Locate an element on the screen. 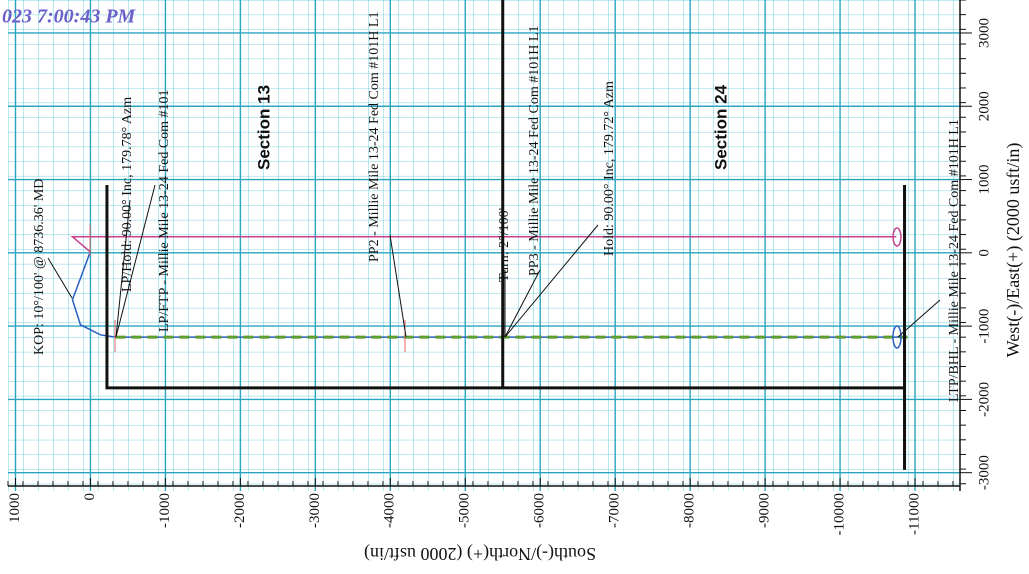 This screenshot has width=1029, height=574. annotation: LP/FTP - Millie Mile 13-24 Fed Com #101 is located at coordinates (164, 210).